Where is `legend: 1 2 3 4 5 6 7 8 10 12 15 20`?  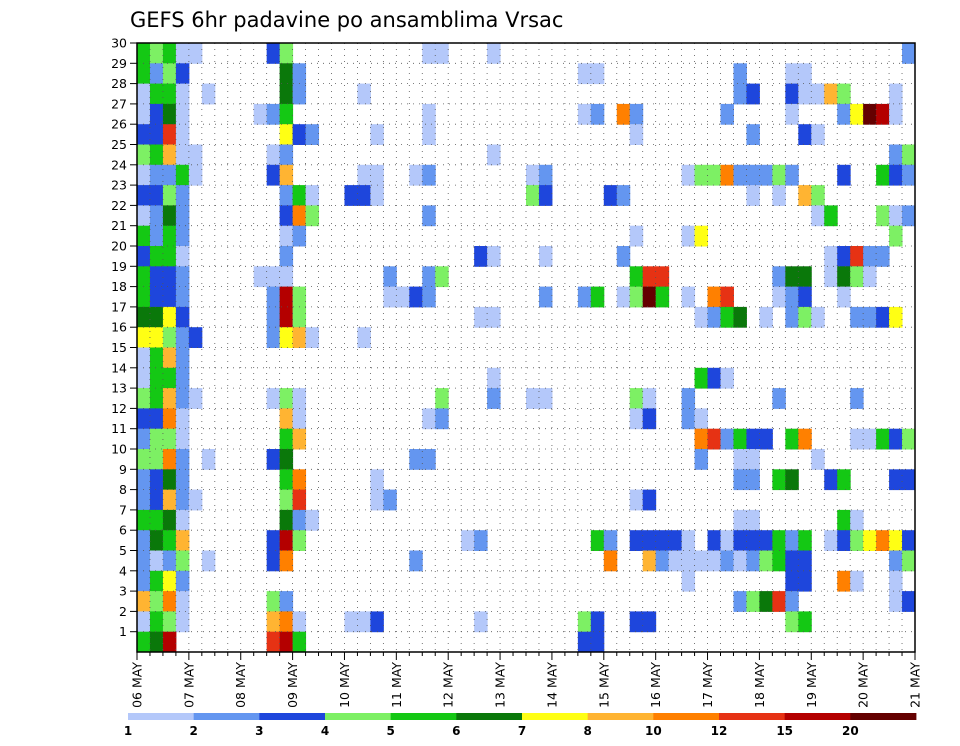 legend: 1 2 3 4 5 6 7 8 10 12 15 20 is located at coordinates (520, 725).